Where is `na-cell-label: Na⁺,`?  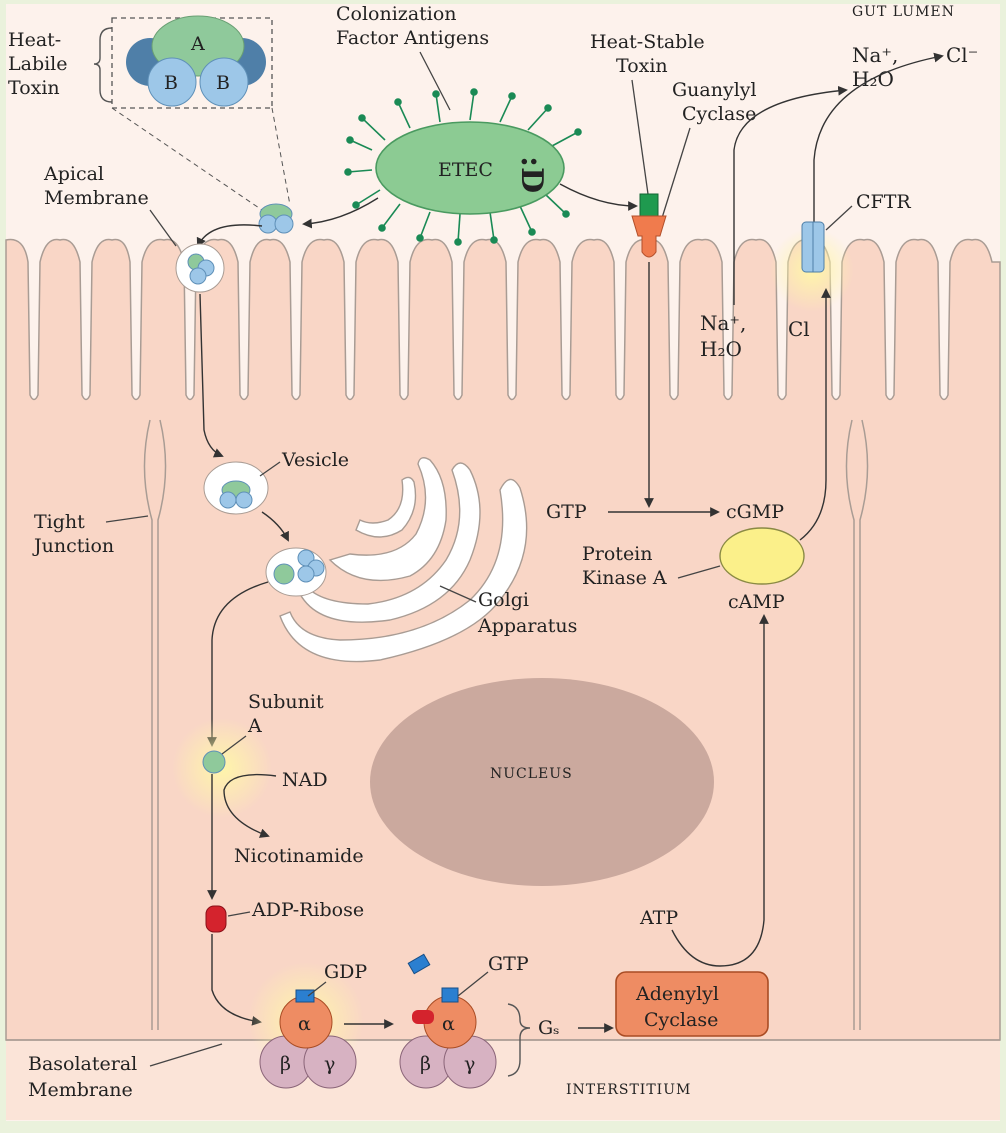
na-cell-label: Na⁺, is located at coordinates (723, 323).